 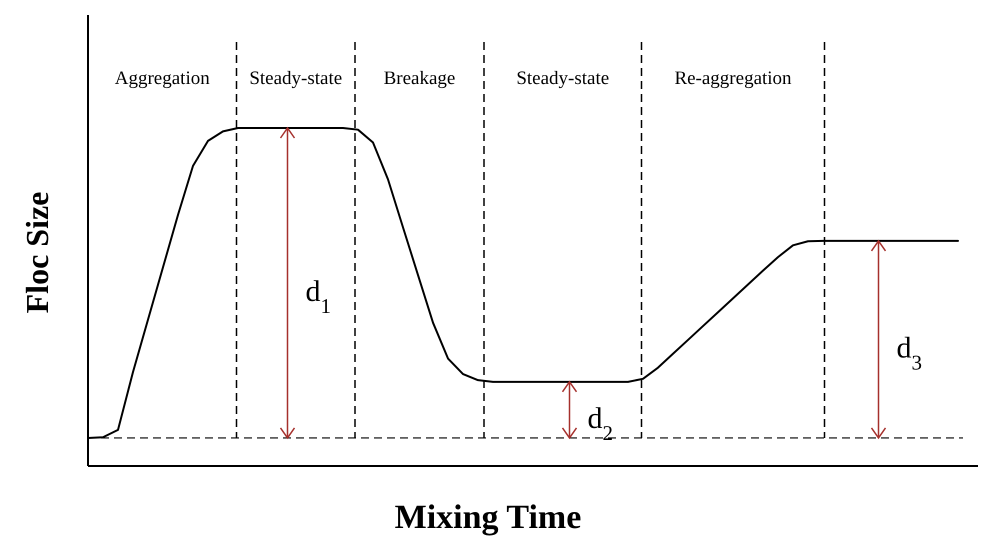 What do you see at coordinates (600, 423) in the screenshot?
I see `annotation: d$_{2}$` at bounding box center [600, 423].